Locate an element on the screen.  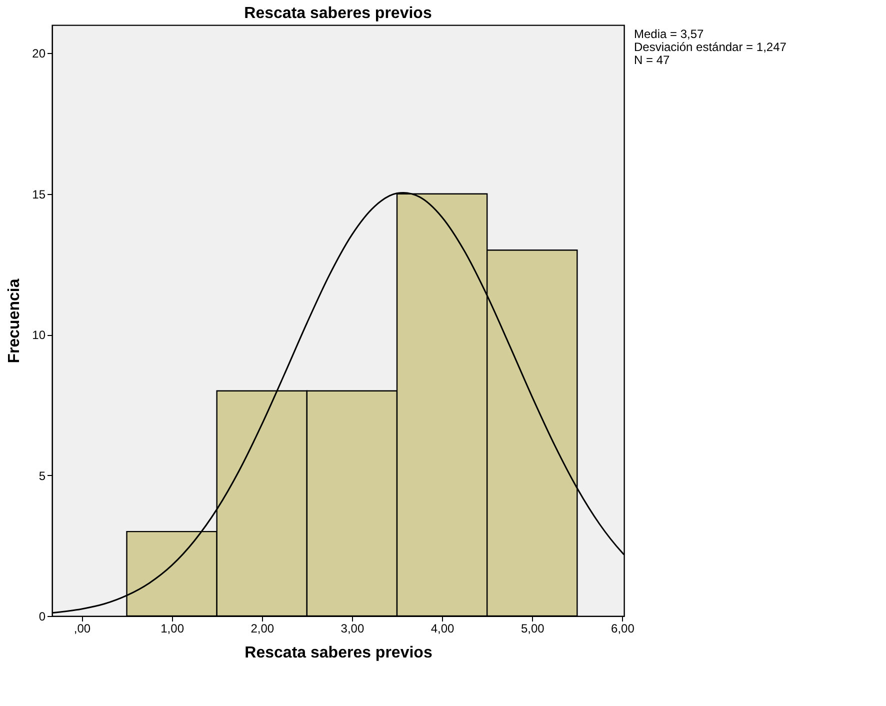
x-tick-label: 4,00 is located at coordinates (442, 629).